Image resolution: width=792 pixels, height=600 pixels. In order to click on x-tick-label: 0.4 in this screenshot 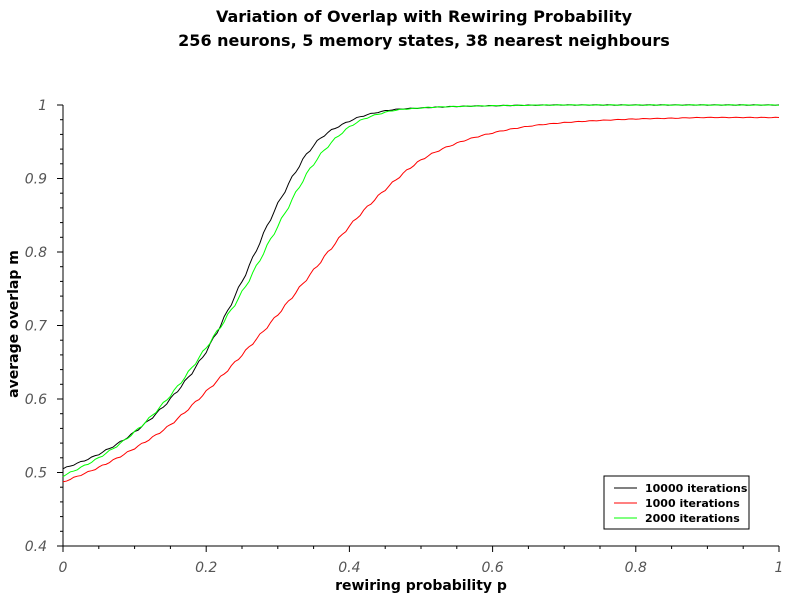, I will do `click(349, 568)`.